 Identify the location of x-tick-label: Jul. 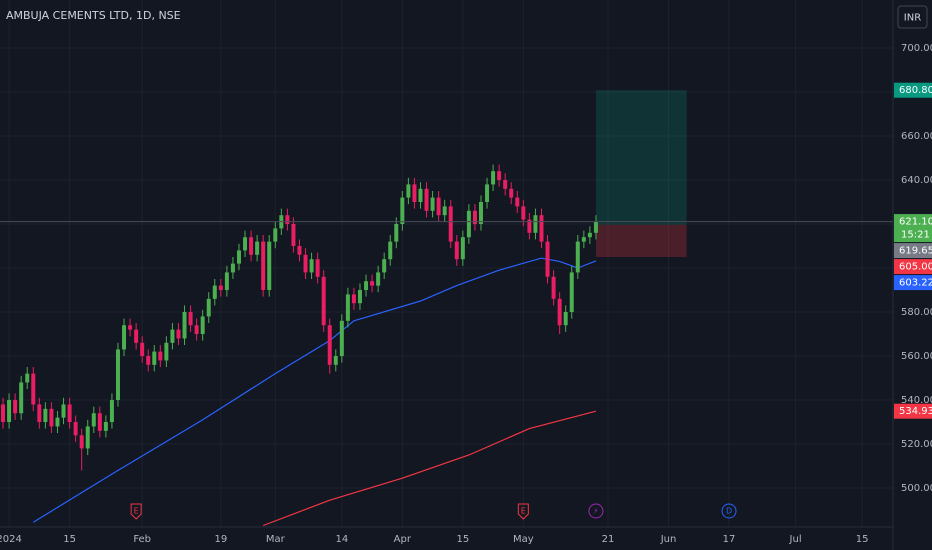
(795, 539).